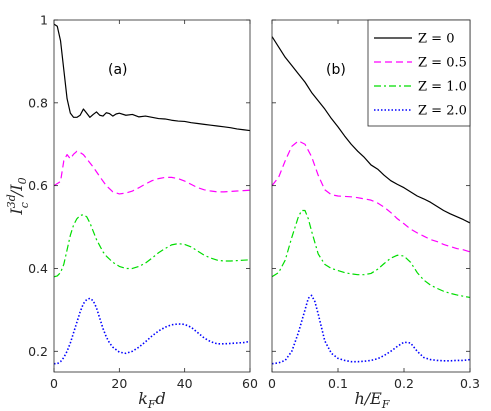  I want to click on panel-label-a: (a), so click(118, 70).